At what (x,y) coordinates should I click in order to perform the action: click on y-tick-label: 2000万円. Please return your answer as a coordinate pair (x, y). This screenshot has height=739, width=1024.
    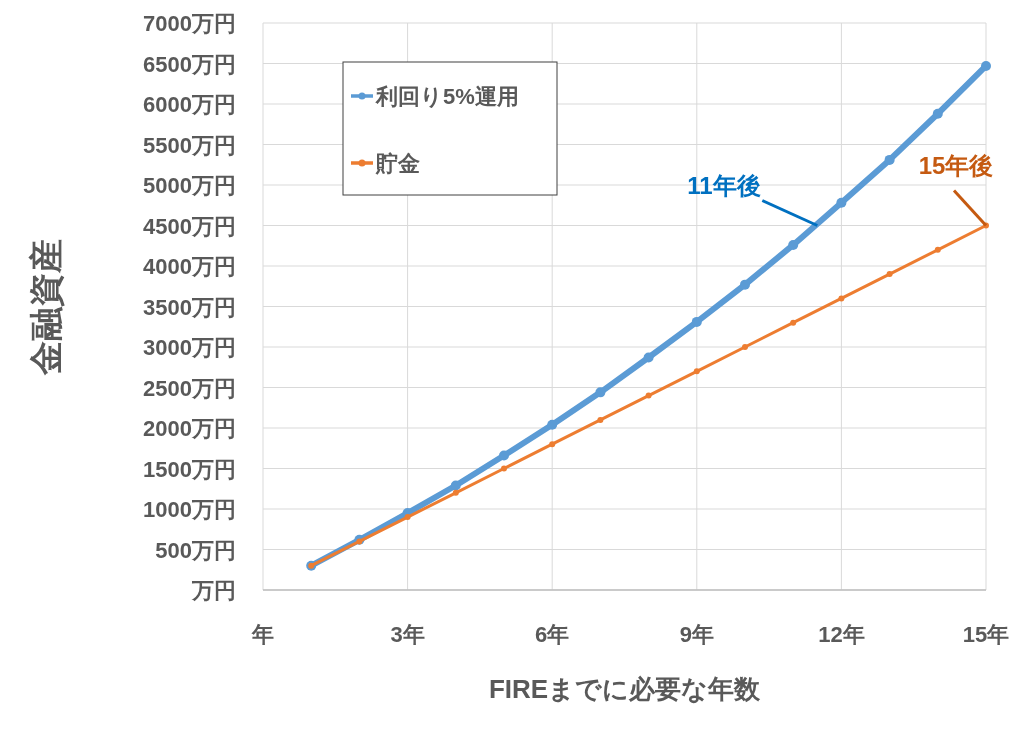
    Looking at the image, I should click on (189, 428).